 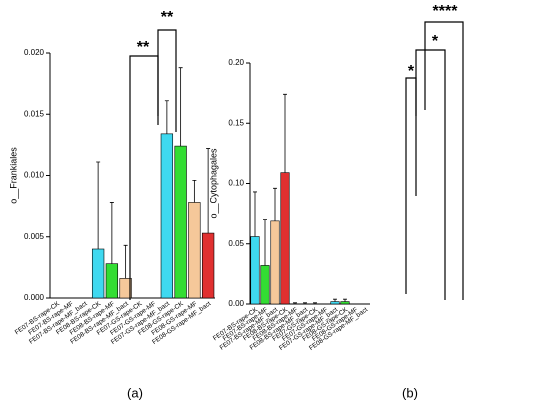 I want to click on annotation: ****, so click(x=446, y=11).